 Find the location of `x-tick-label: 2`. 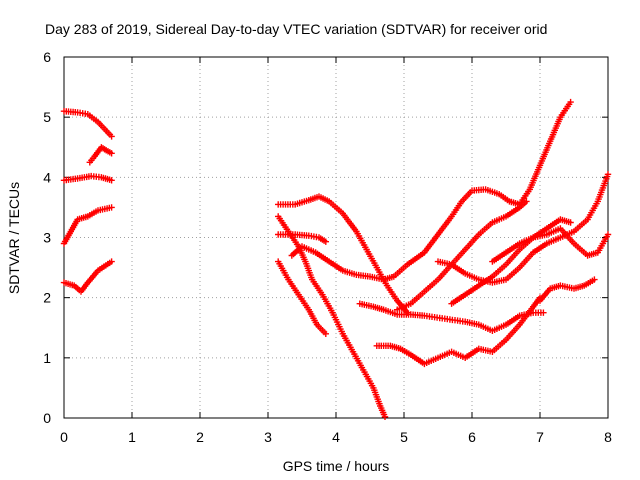

x-tick-label: 2 is located at coordinates (200, 437).